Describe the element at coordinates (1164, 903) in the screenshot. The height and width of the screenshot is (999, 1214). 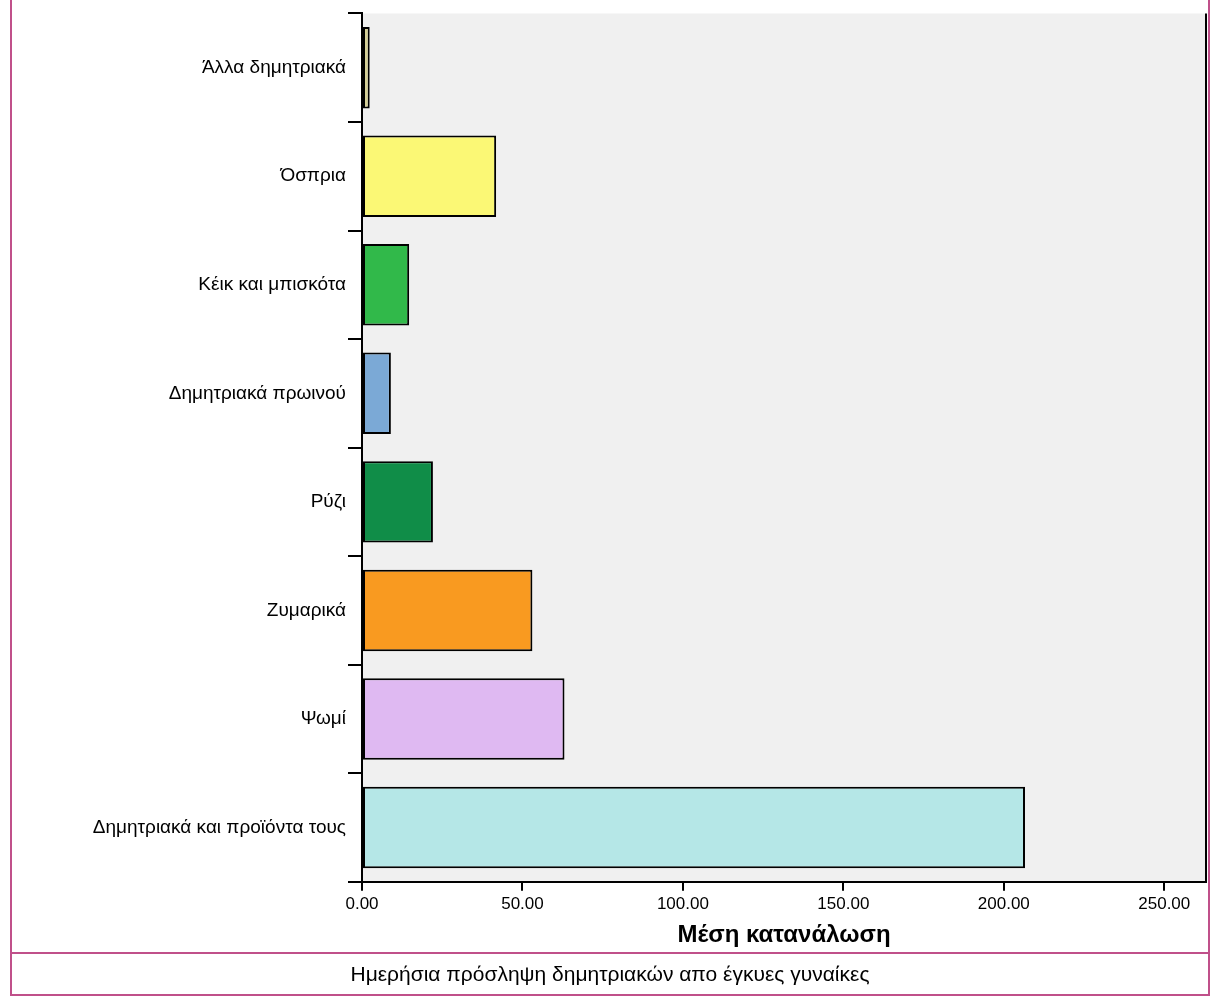
I see `x-tick-label: 250.00` at that location.